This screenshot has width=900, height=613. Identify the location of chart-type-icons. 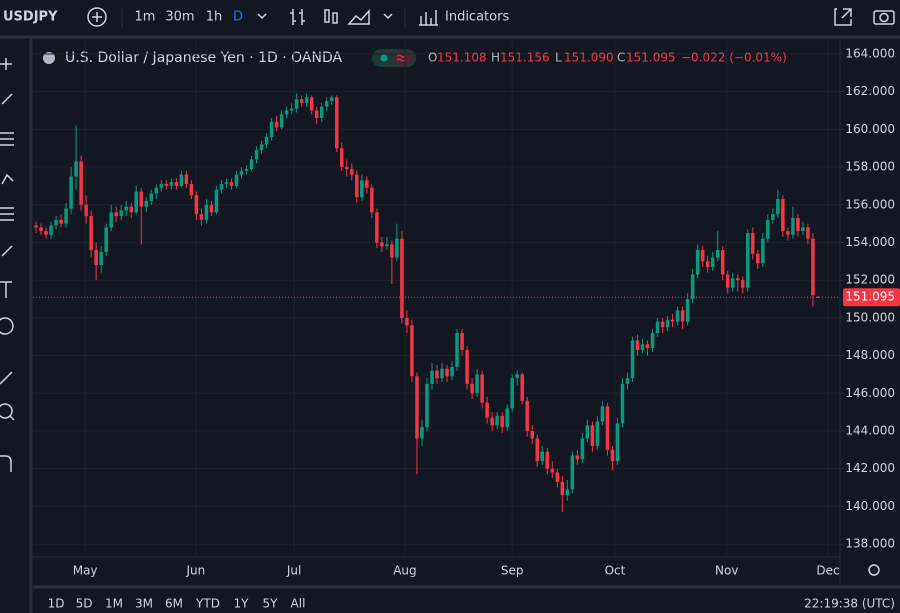
(341, 17).